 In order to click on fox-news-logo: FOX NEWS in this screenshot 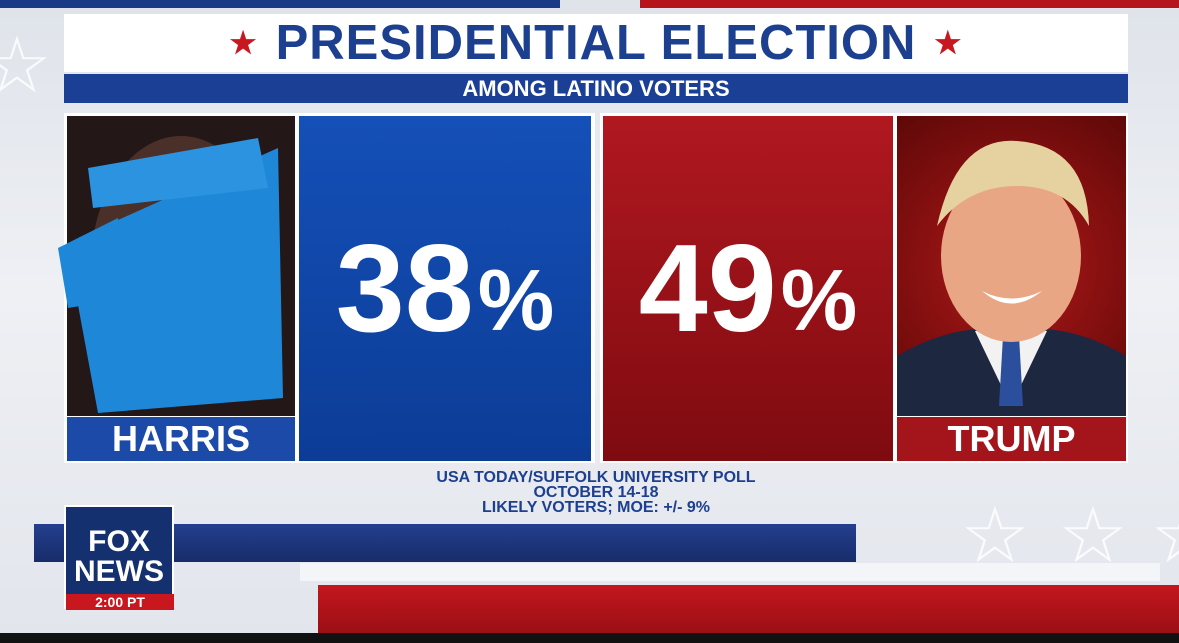, I will do `click(119, 557)`.